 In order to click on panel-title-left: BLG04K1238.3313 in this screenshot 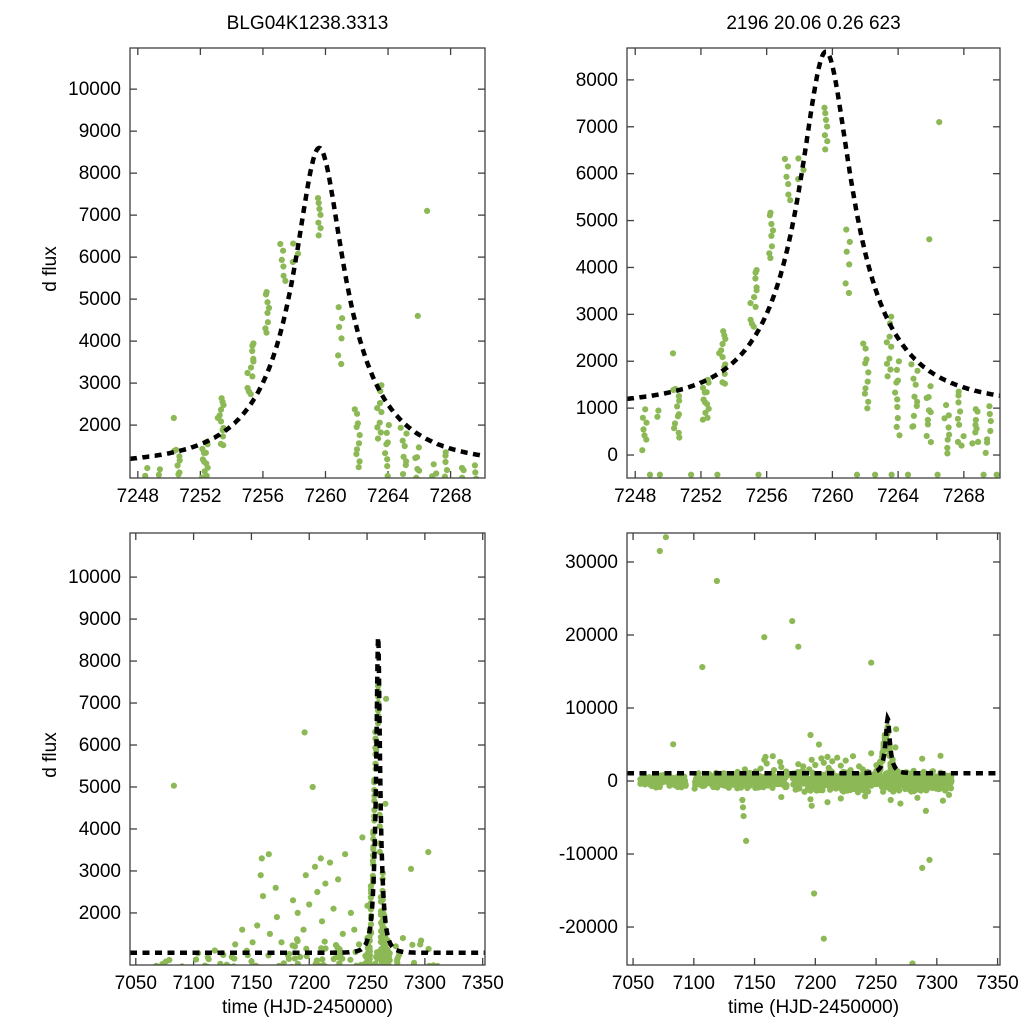, I will do `click(308, 23)`.